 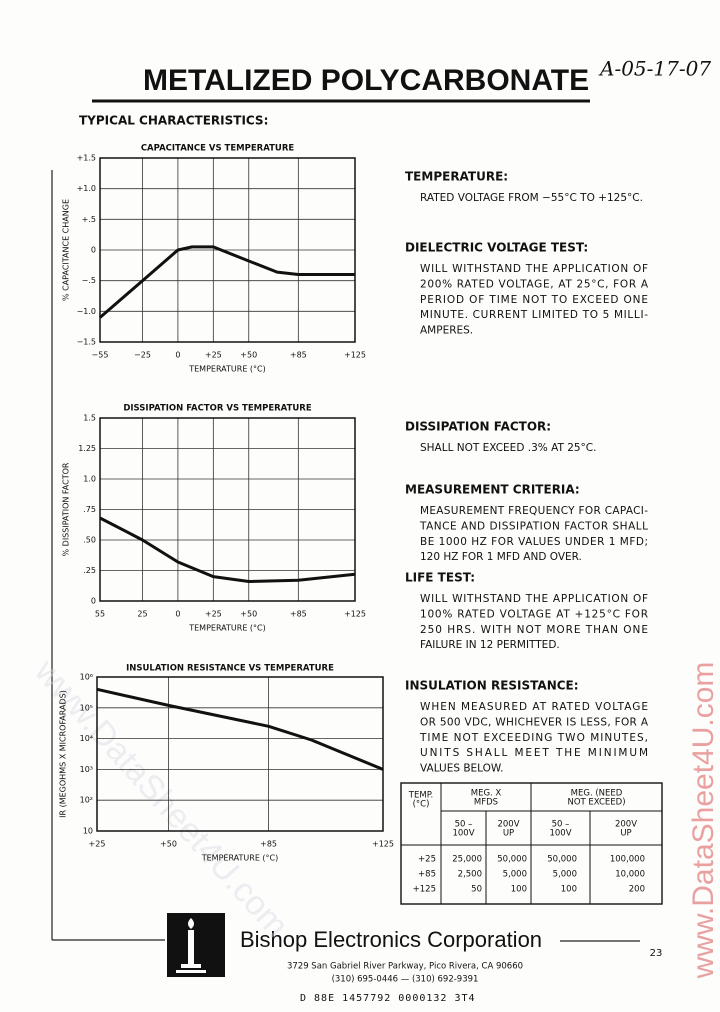 I want to click on watermark: www.DataSheet4U.com, so click(x=703, y=821).